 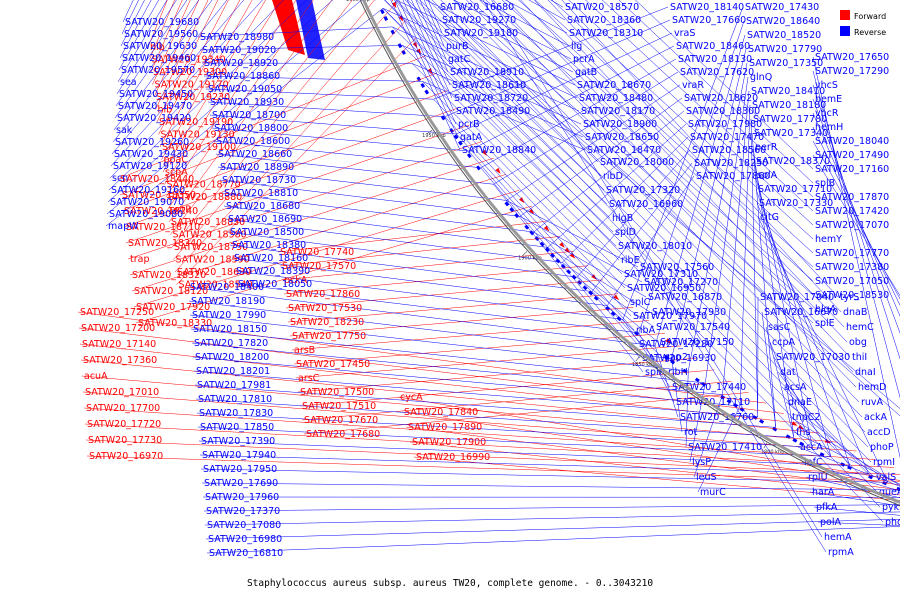 I want to click on reverse-gene-label: hemE, so click(x=828, y=99).